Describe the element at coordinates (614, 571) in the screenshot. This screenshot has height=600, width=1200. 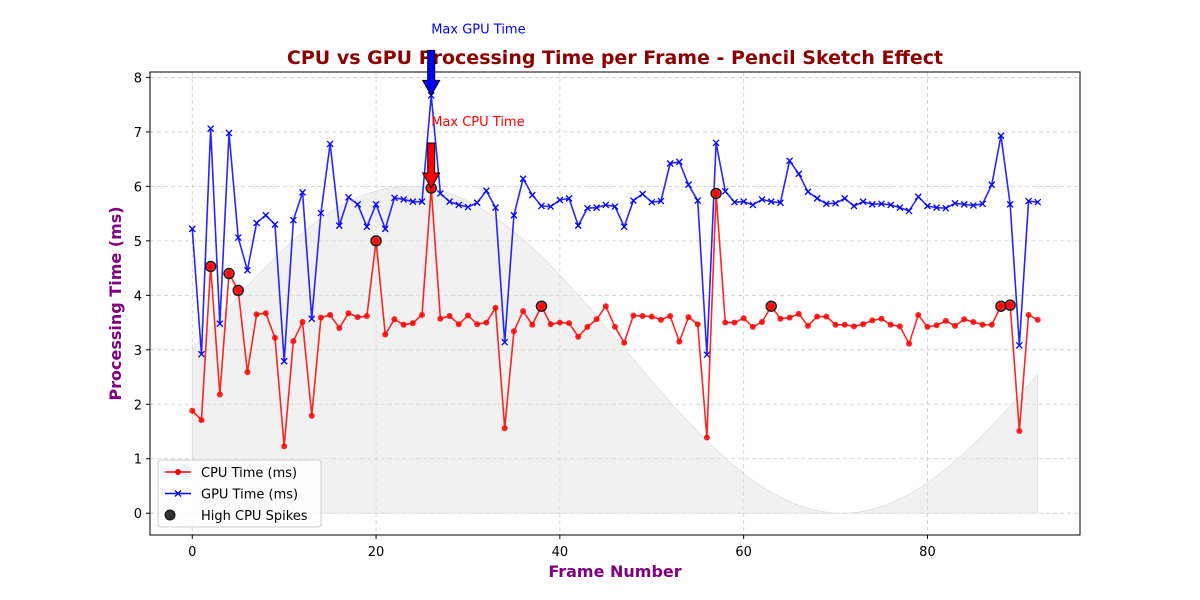
I see `x-axis-label: Frame Number` at that location.